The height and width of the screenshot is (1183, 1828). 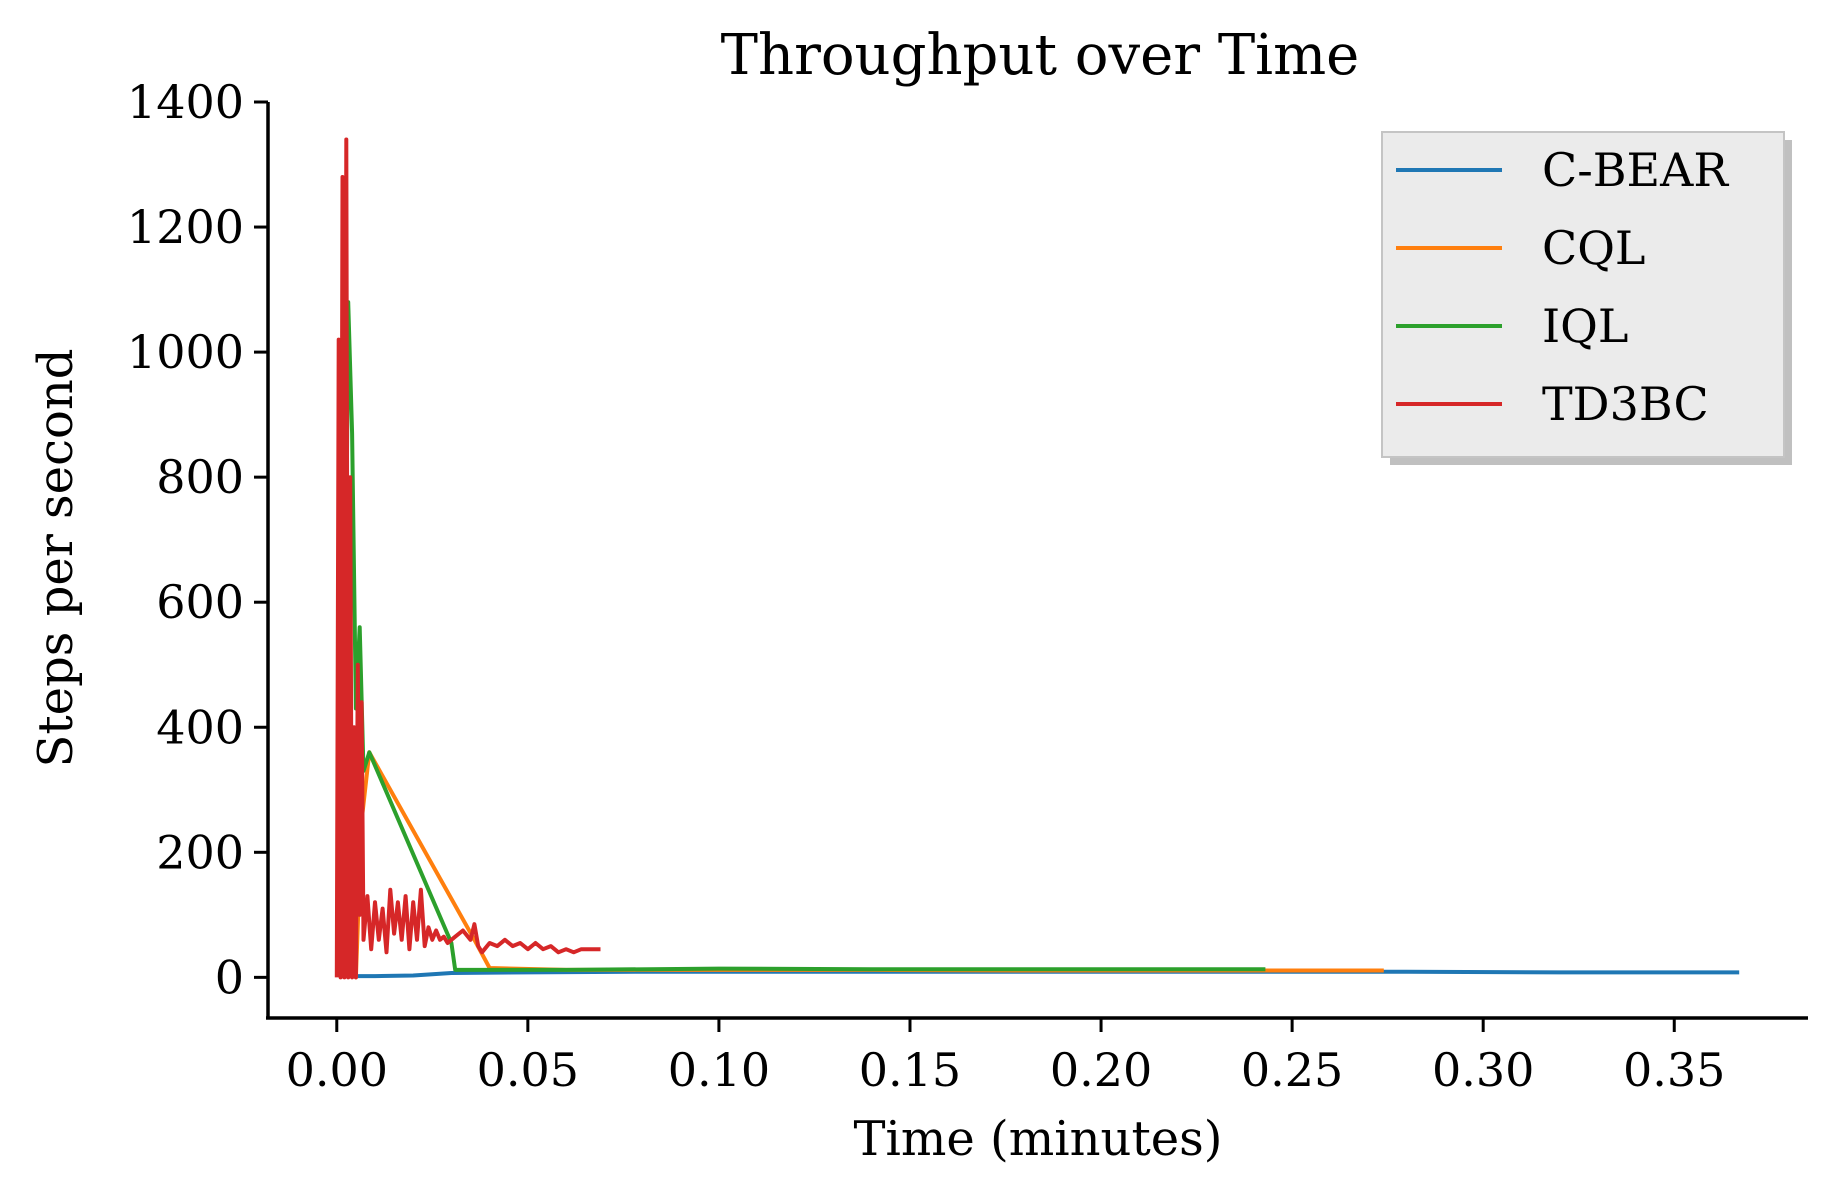 What do you see at coordinates (865, 865) in the screenshot?
I see `series-line-cql` at bounding box center [865, 865].